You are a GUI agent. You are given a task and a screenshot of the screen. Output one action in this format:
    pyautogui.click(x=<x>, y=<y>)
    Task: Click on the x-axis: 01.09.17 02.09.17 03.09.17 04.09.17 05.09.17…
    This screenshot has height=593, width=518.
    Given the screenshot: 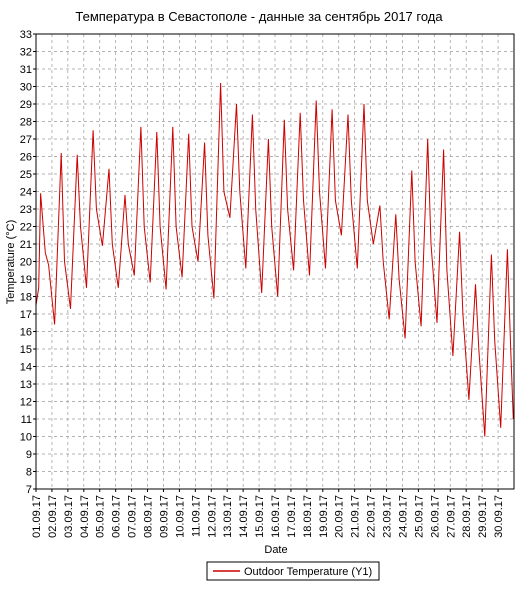 What is the action you would take?
    pyautogui.click(x=268, y=513)
    